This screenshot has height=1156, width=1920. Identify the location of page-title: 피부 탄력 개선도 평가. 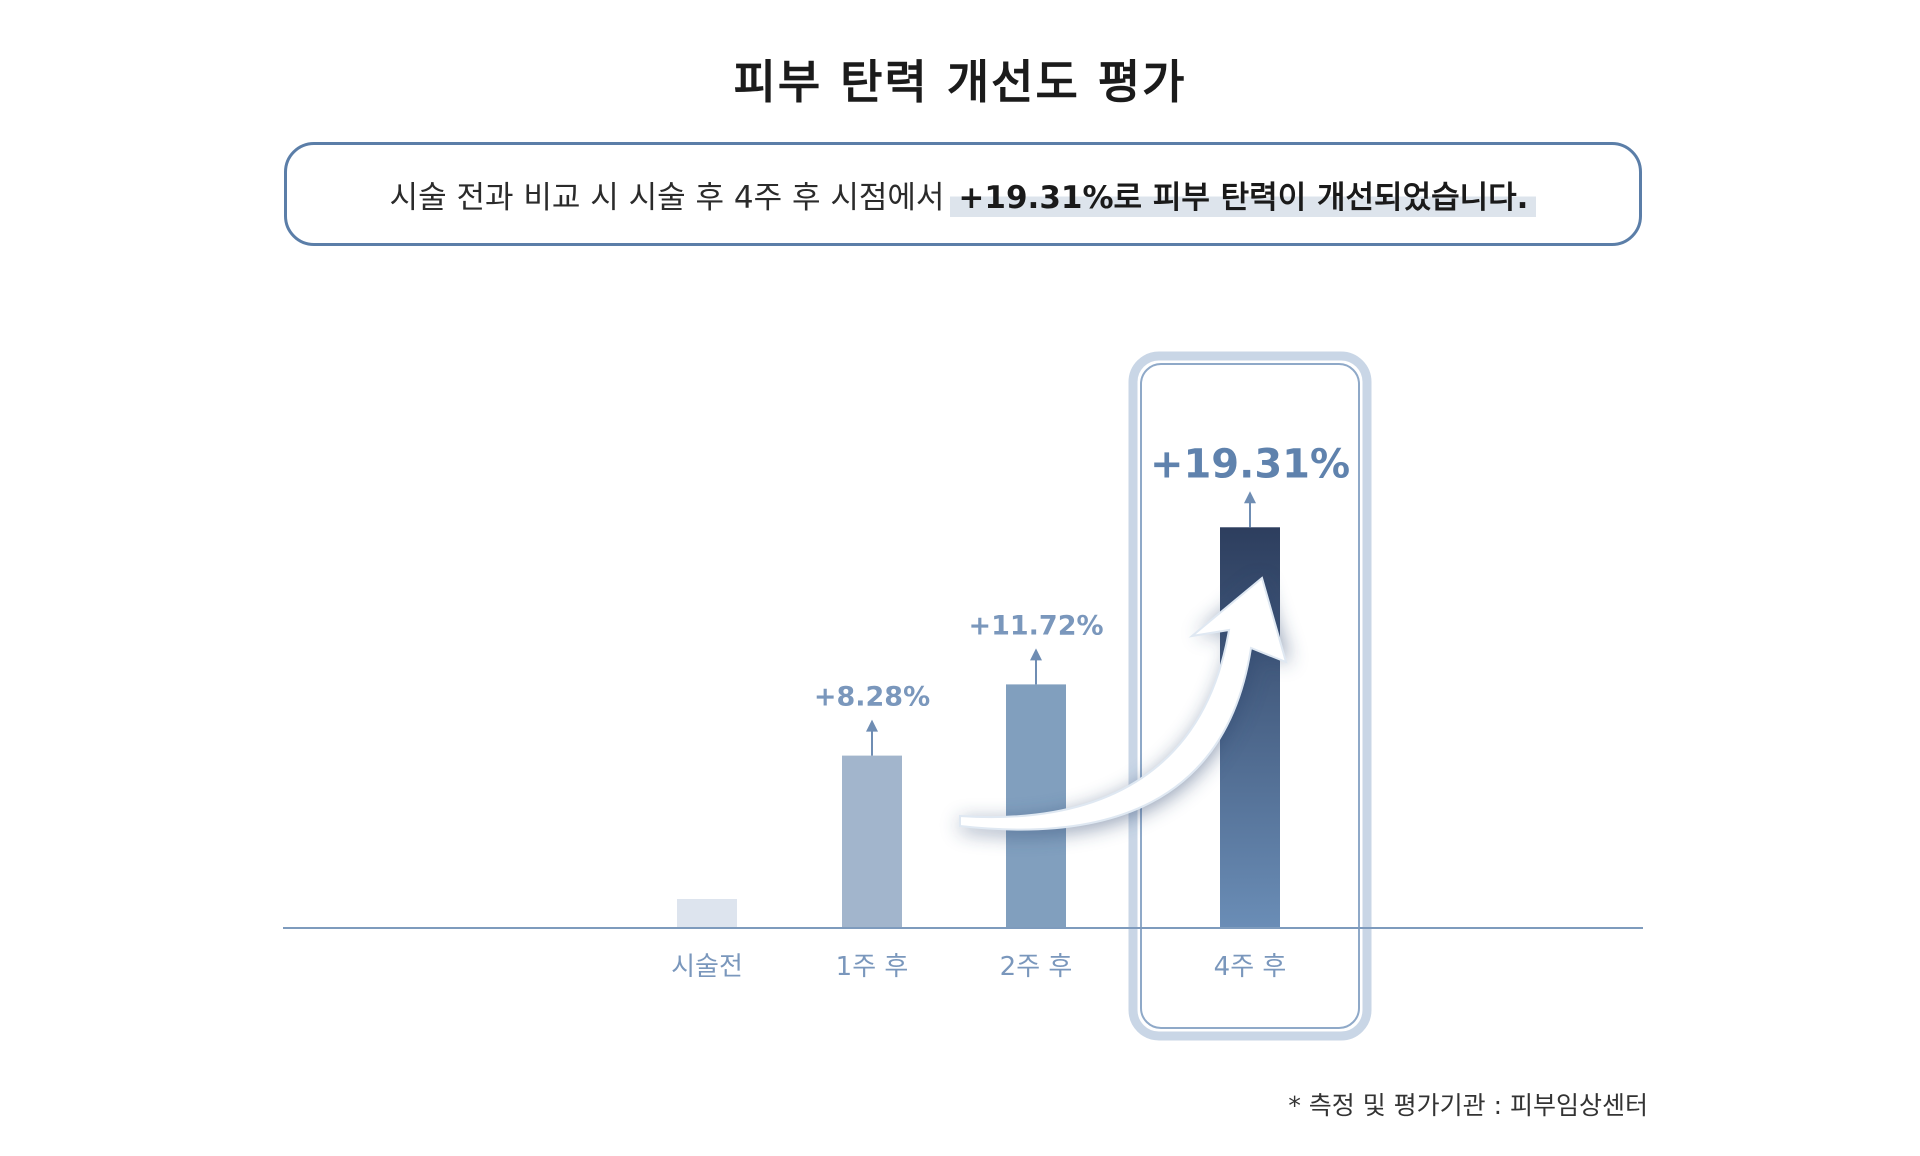
(960, 82).